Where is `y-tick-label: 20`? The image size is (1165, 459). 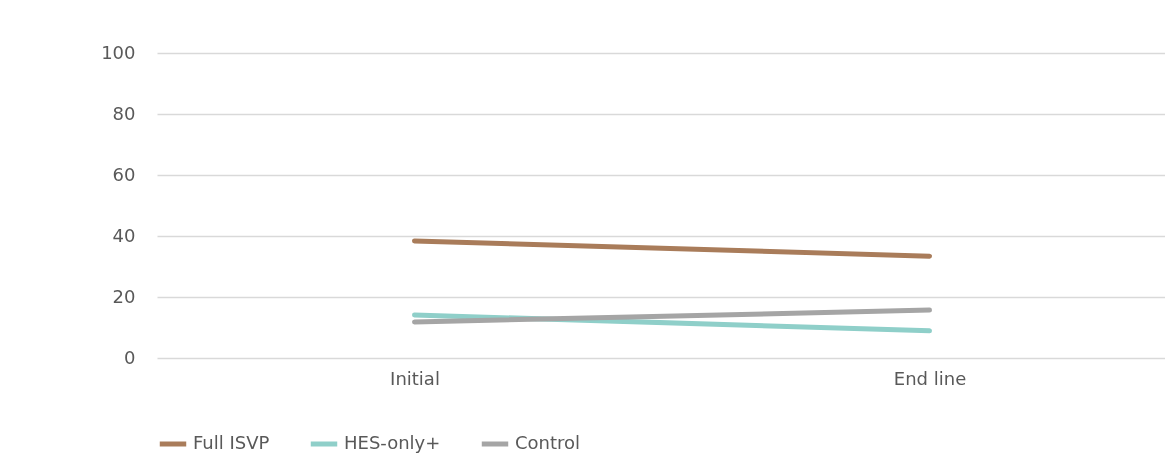
y-tick-label: 20 is located at coordinates (124, 296).